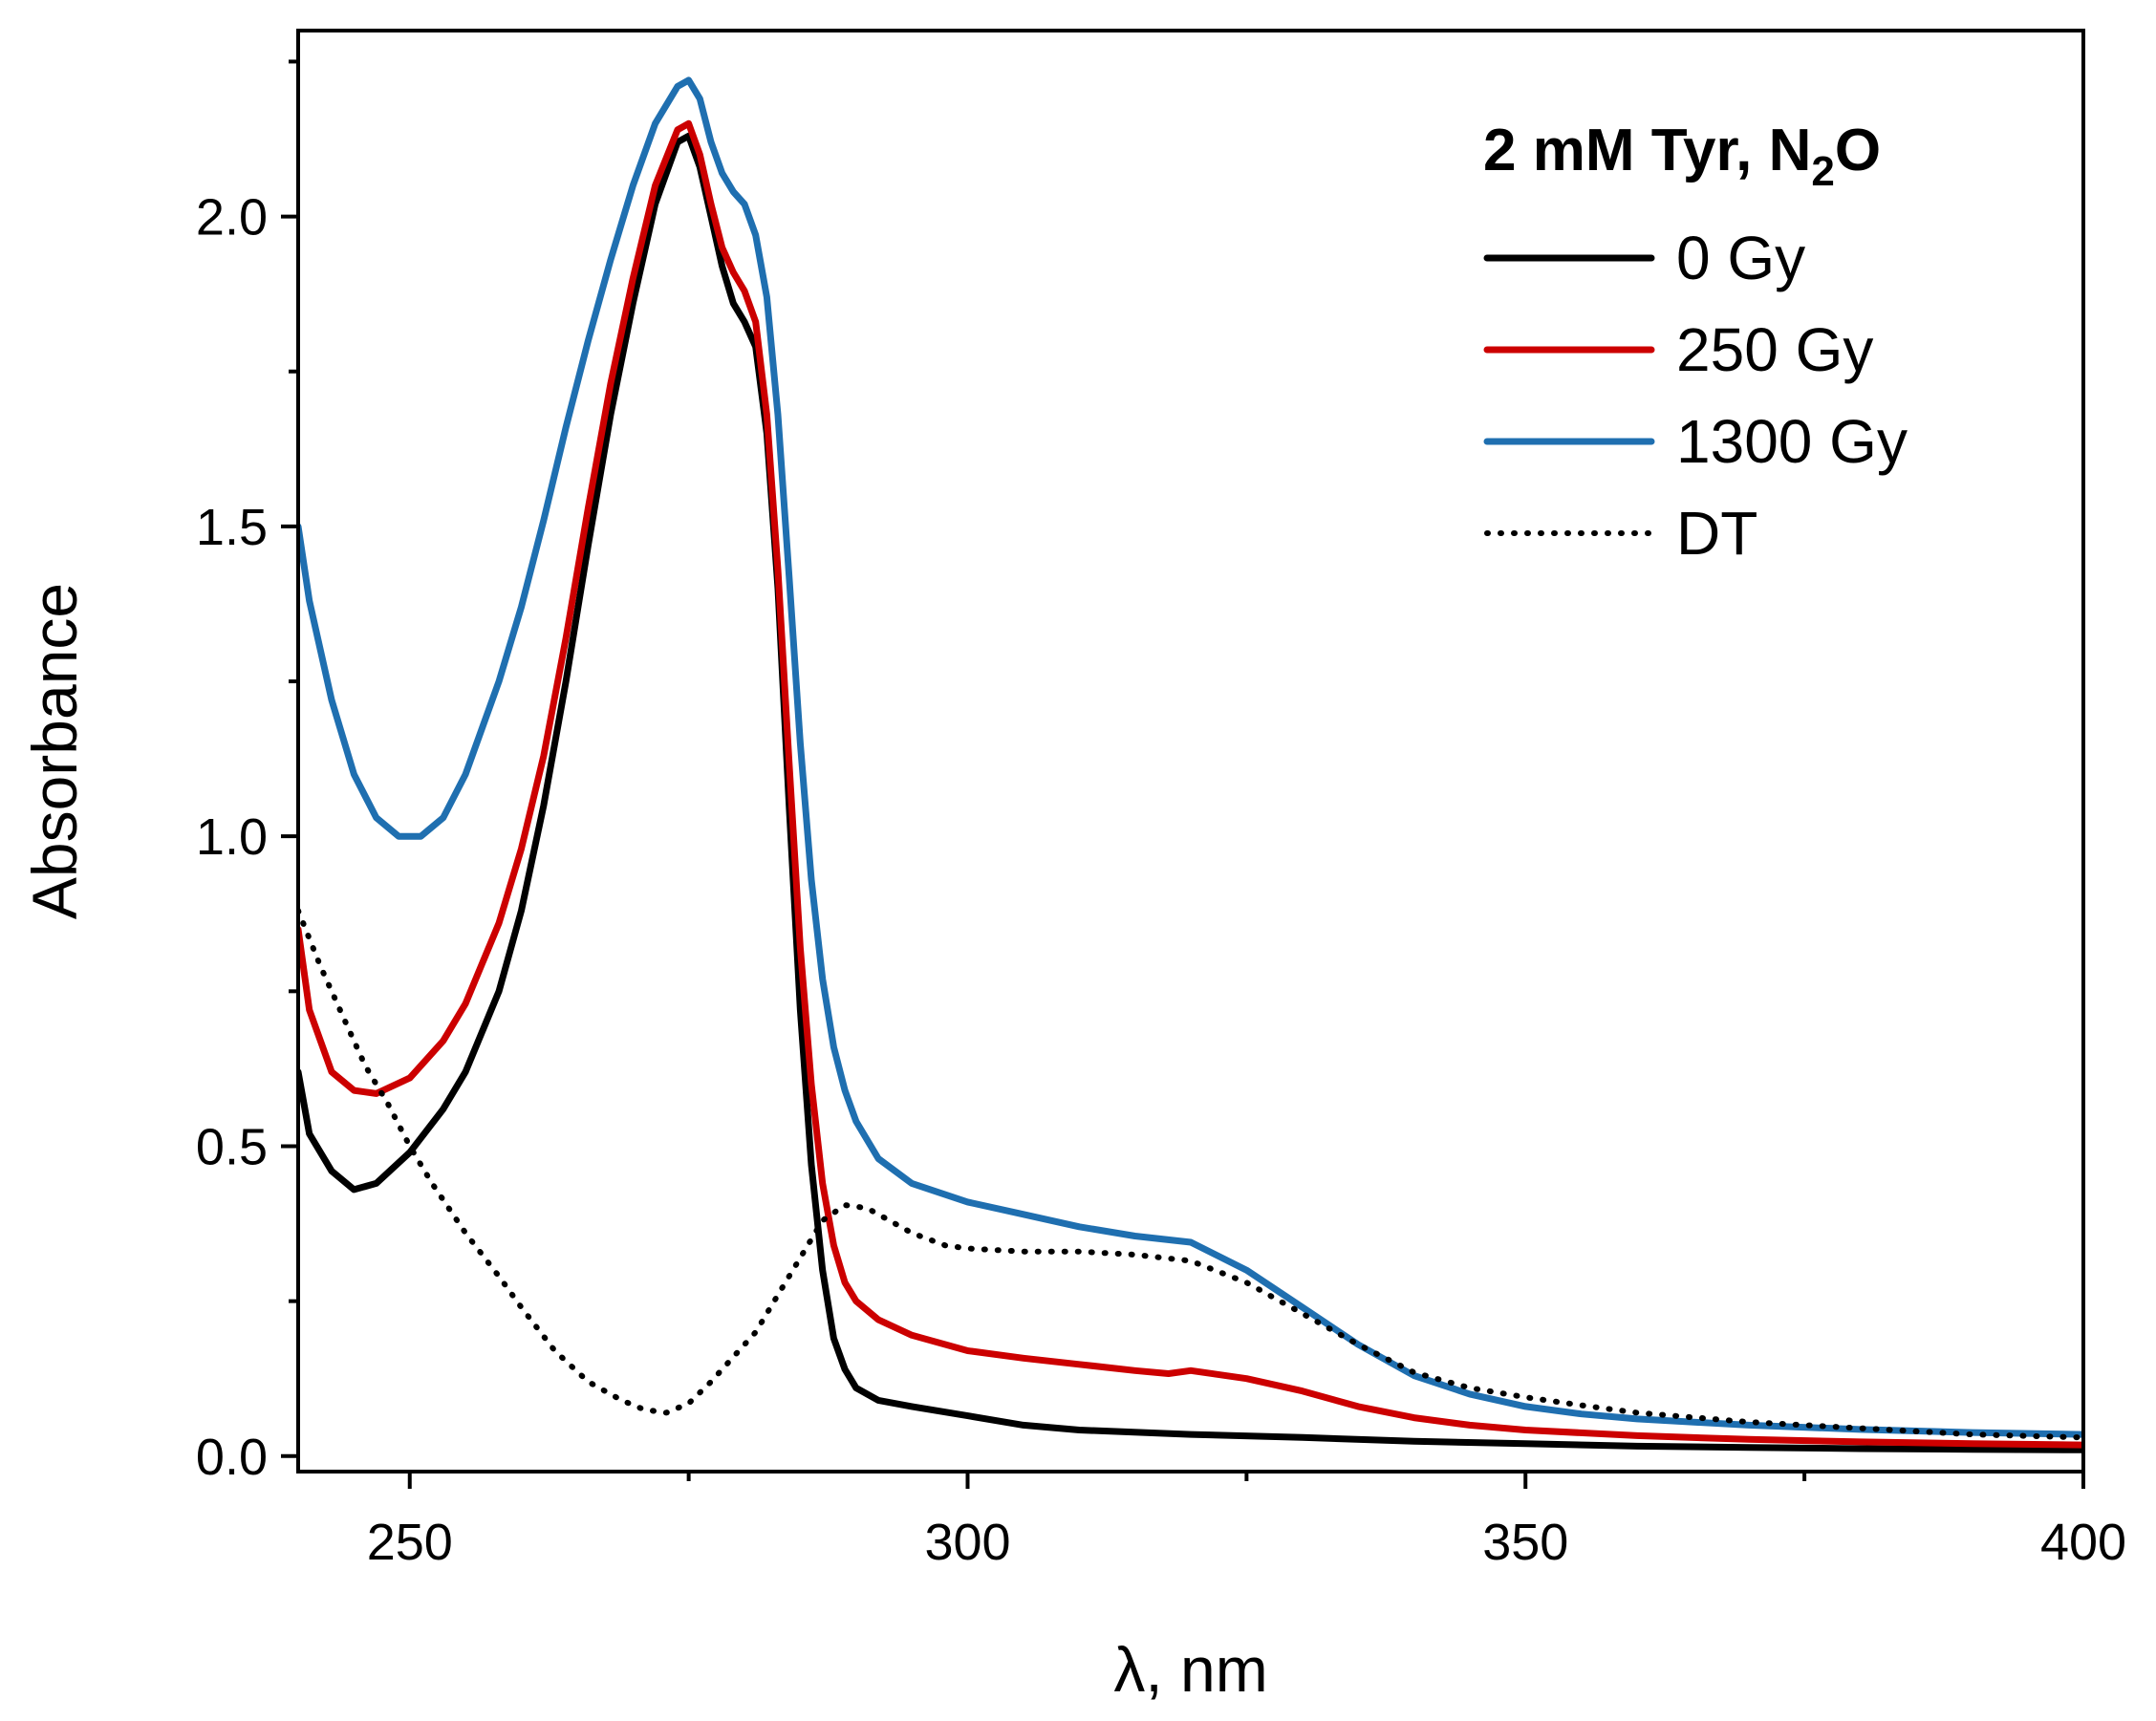 The height and width of the screenshot is (1721, 2156). What do you see at coordinates (1525, 1542) in the screenshot?
I see `x-tick-label: 350` at bounding box center [1525, 1542].